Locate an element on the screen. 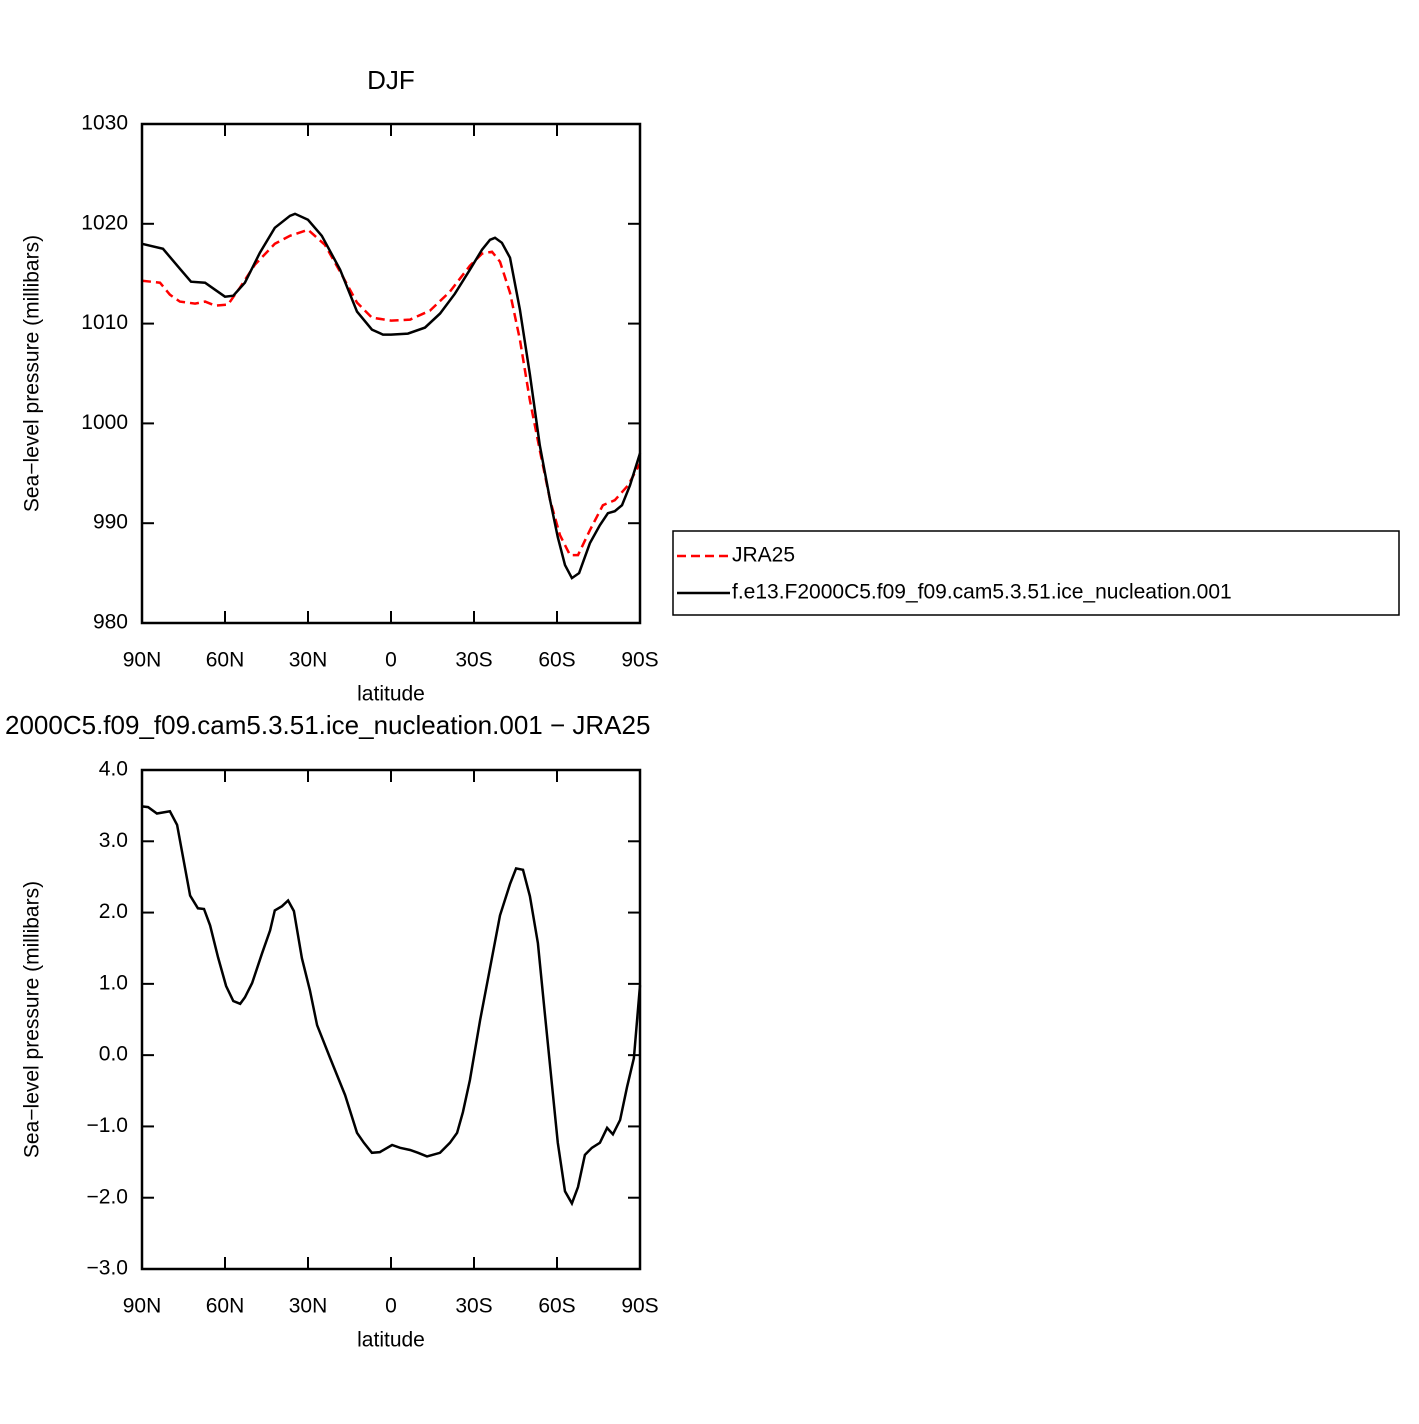  y-tick-label: −1.0 is located at coordinates (107, 1125).